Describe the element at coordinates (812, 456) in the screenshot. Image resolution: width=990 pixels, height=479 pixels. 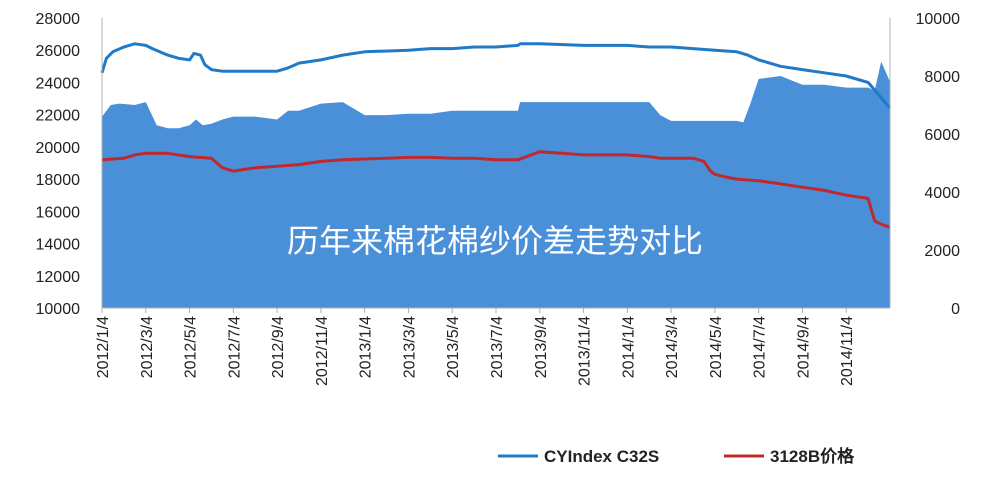
I see `legend-label: 3128B价格` at that location.